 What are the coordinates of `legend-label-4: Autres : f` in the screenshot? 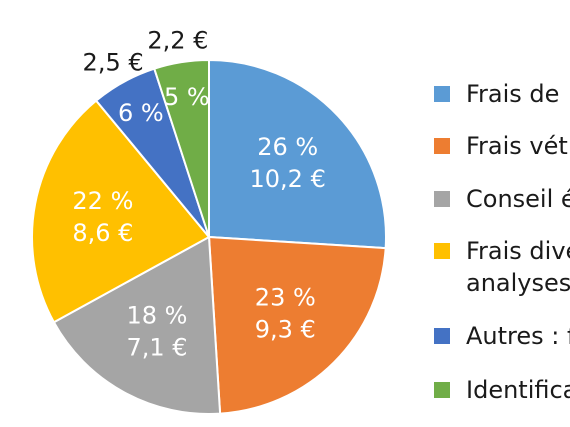 It's located at (518, 336).